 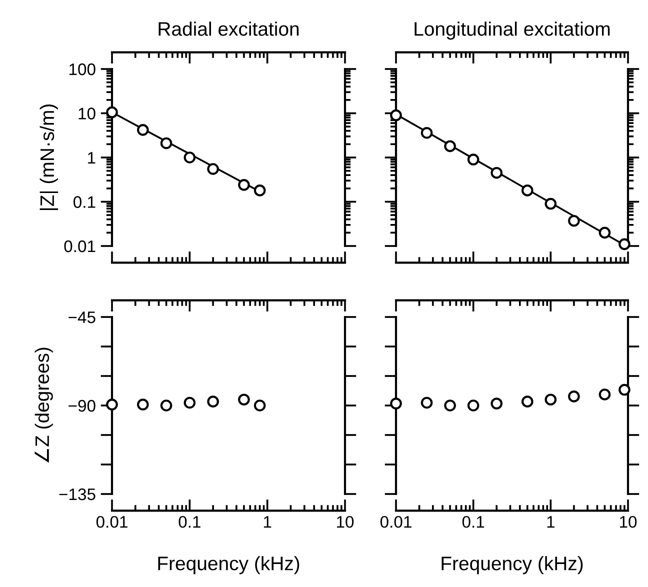 What do you see at coordinates (80, 246) in the screenshot?
I see `y-tick-label: 0.01` at bounding box center [80, 246].